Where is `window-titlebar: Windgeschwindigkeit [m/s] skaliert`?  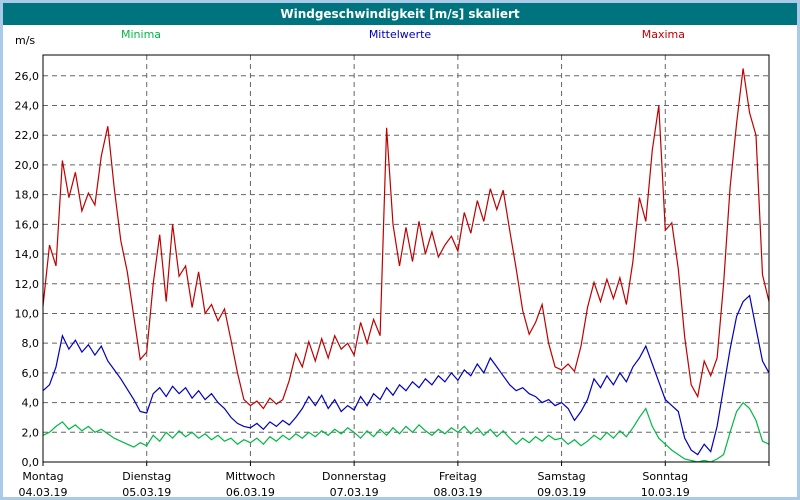 window-titlebar: Windgeschwindigkeit [m/s] skaliert is located at coordinates (400, 14).